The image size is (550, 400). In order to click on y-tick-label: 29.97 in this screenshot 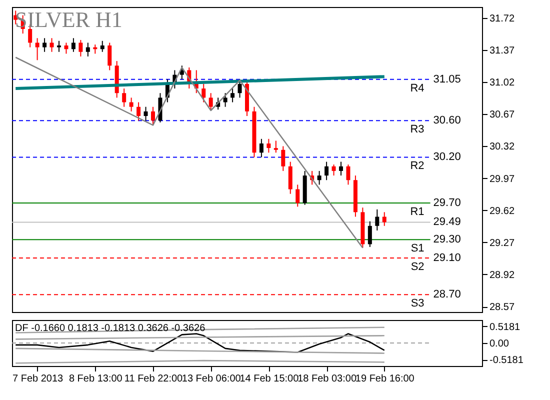, I will do `click(502, 179)`.